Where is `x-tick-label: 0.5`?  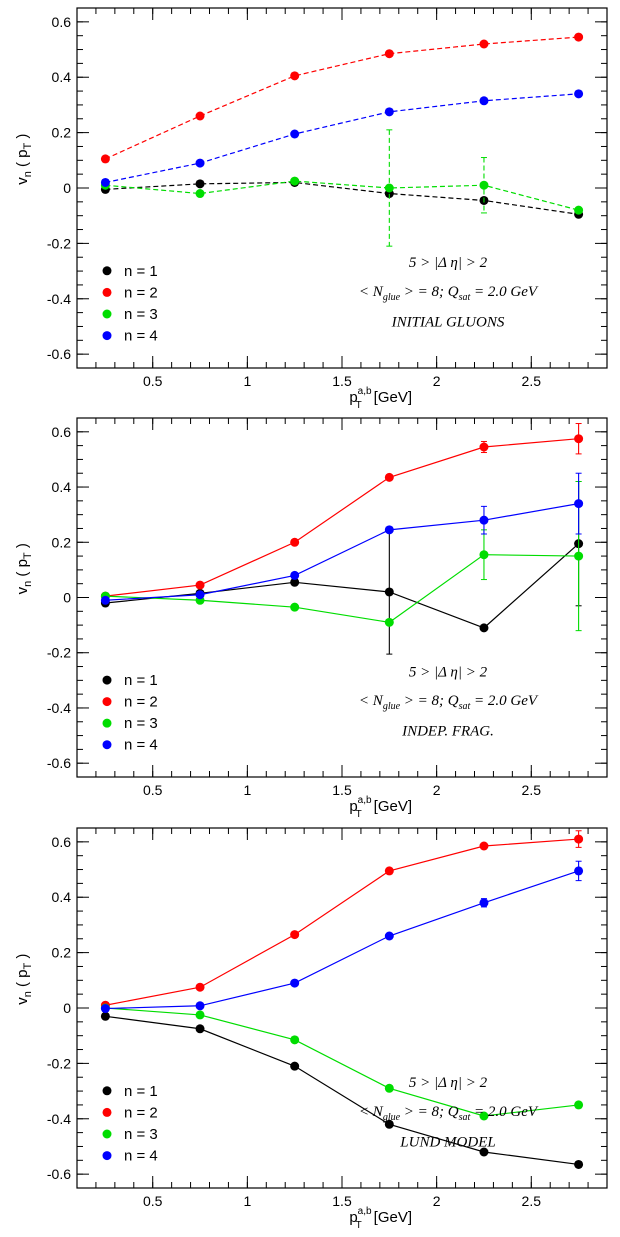 x-tick-label: 0.5 is located at coordinates (153, 381).